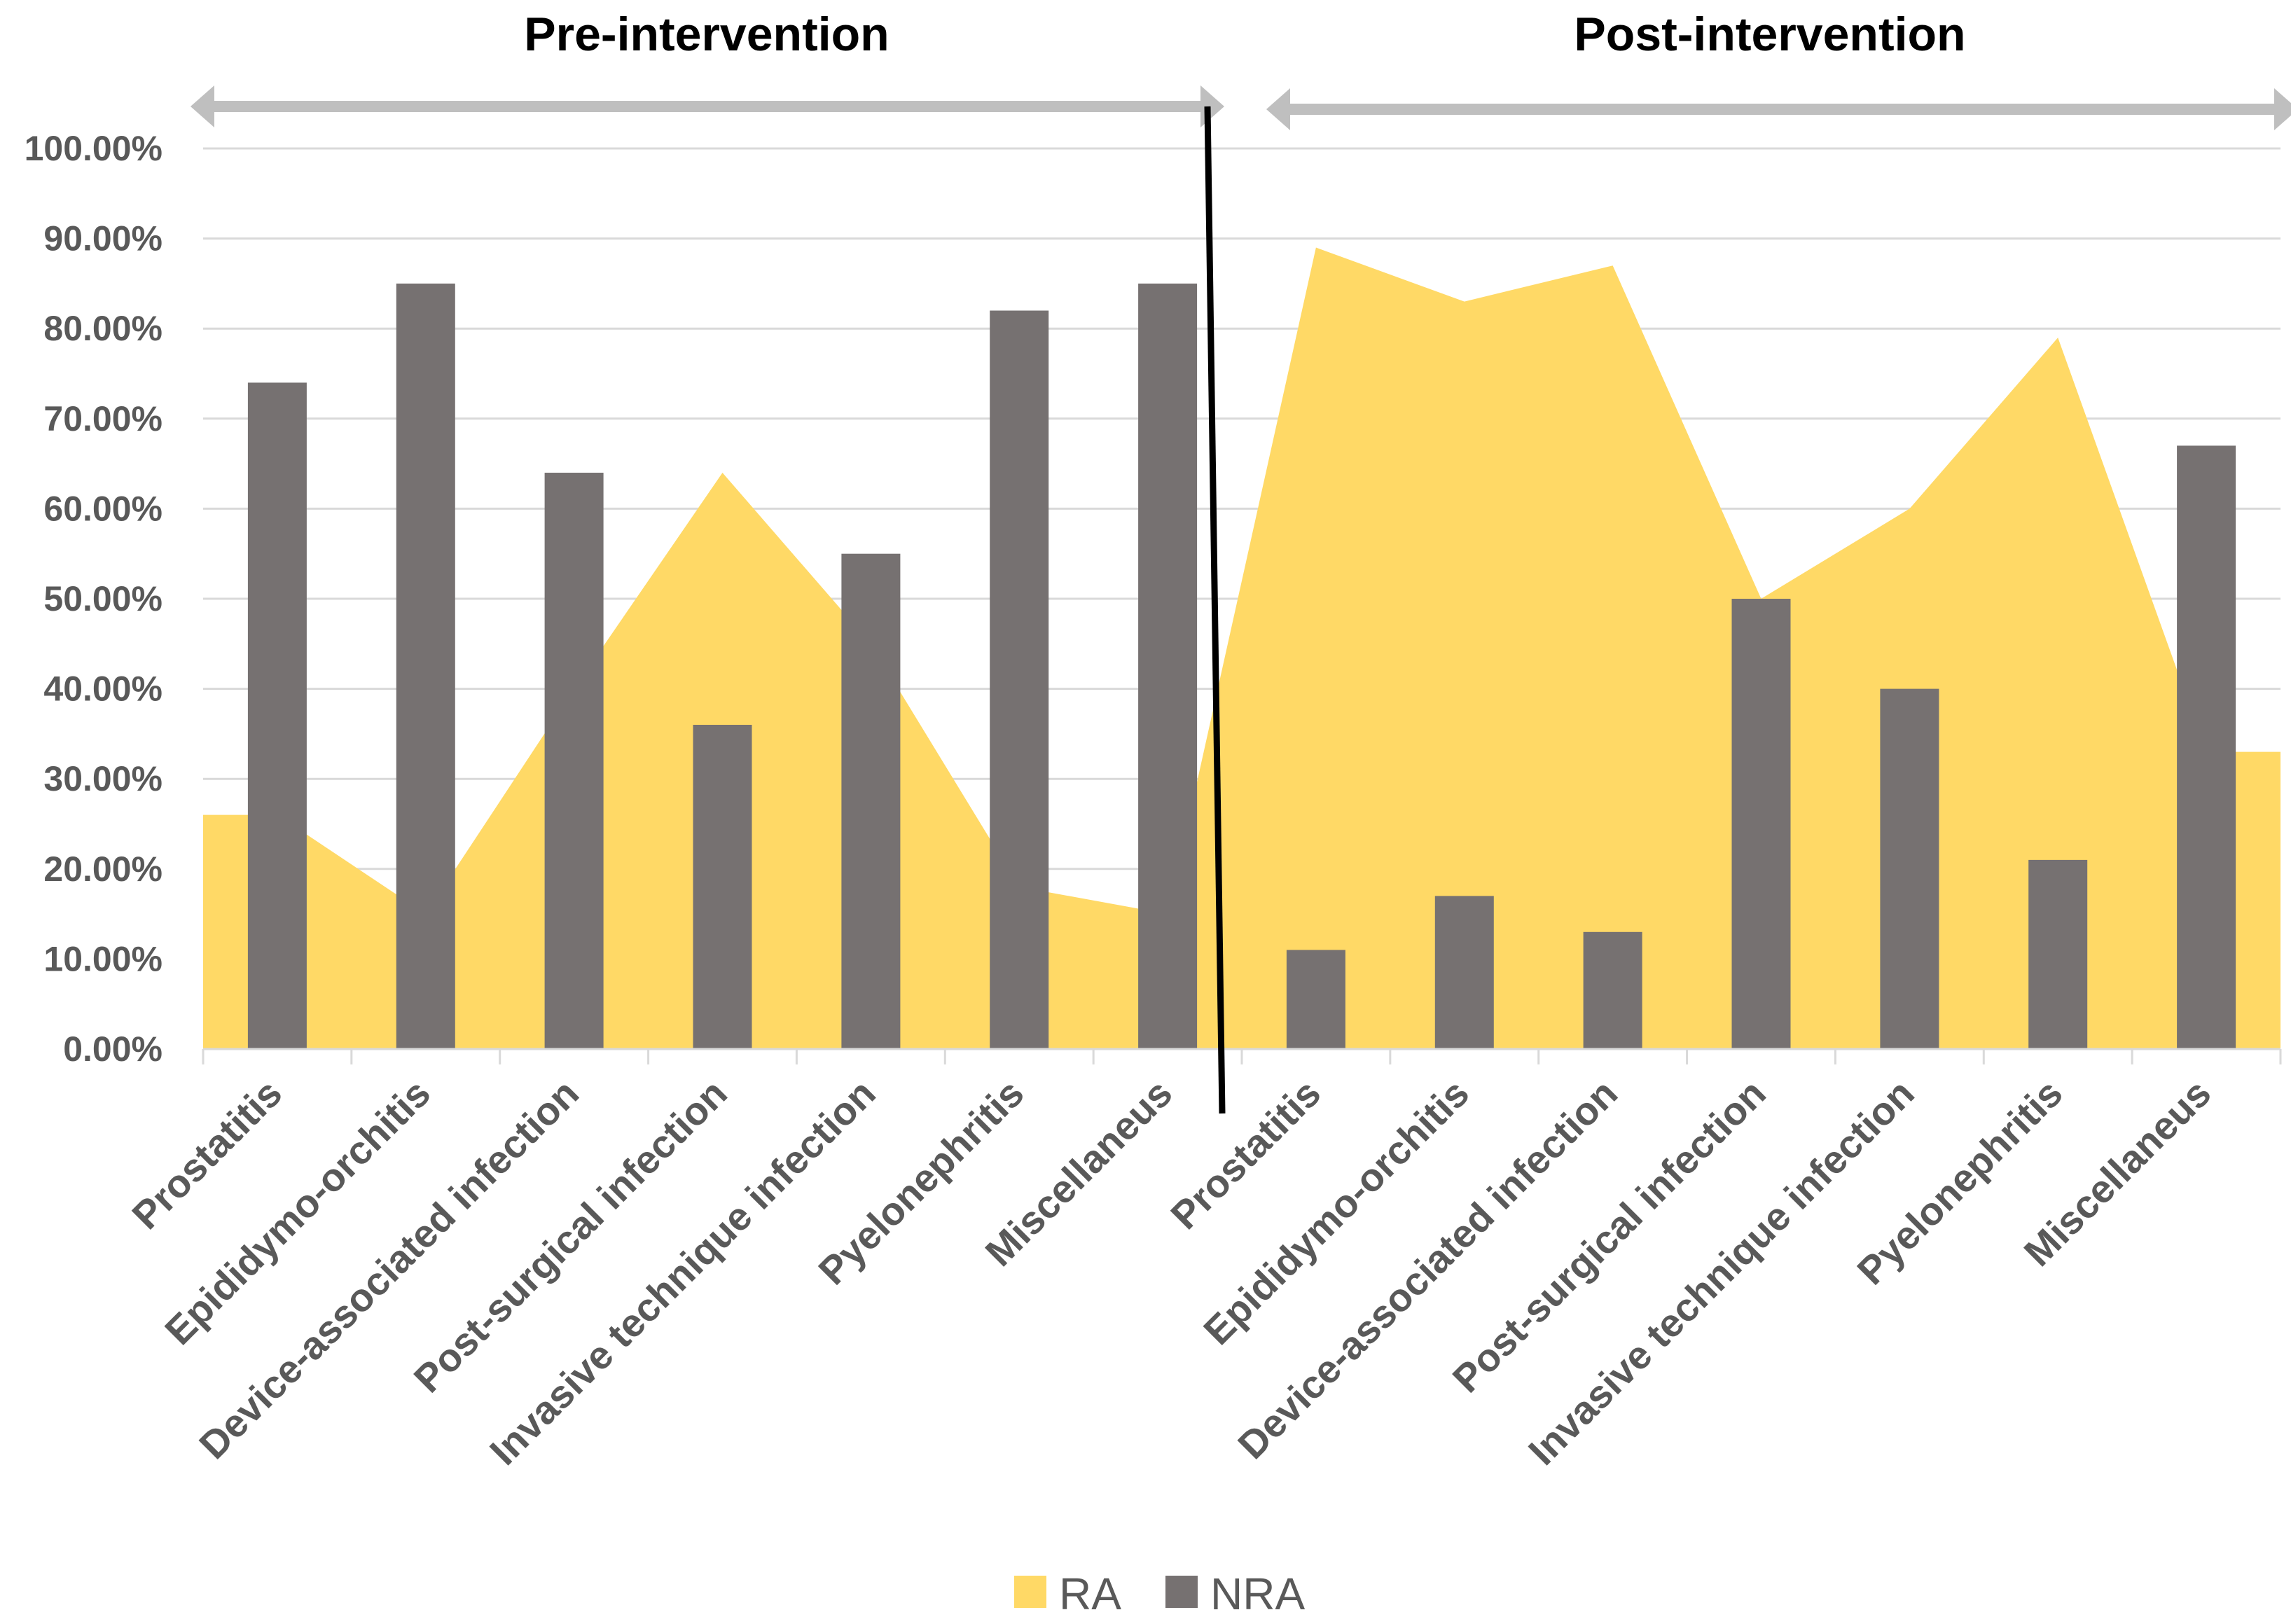 The height and width of the screenshot is (1624, 2291). What do you see at coordinates (102, 418) in the screenshot?
I see `y-tick-label: 70.00%` at bounding box center [102, 418].